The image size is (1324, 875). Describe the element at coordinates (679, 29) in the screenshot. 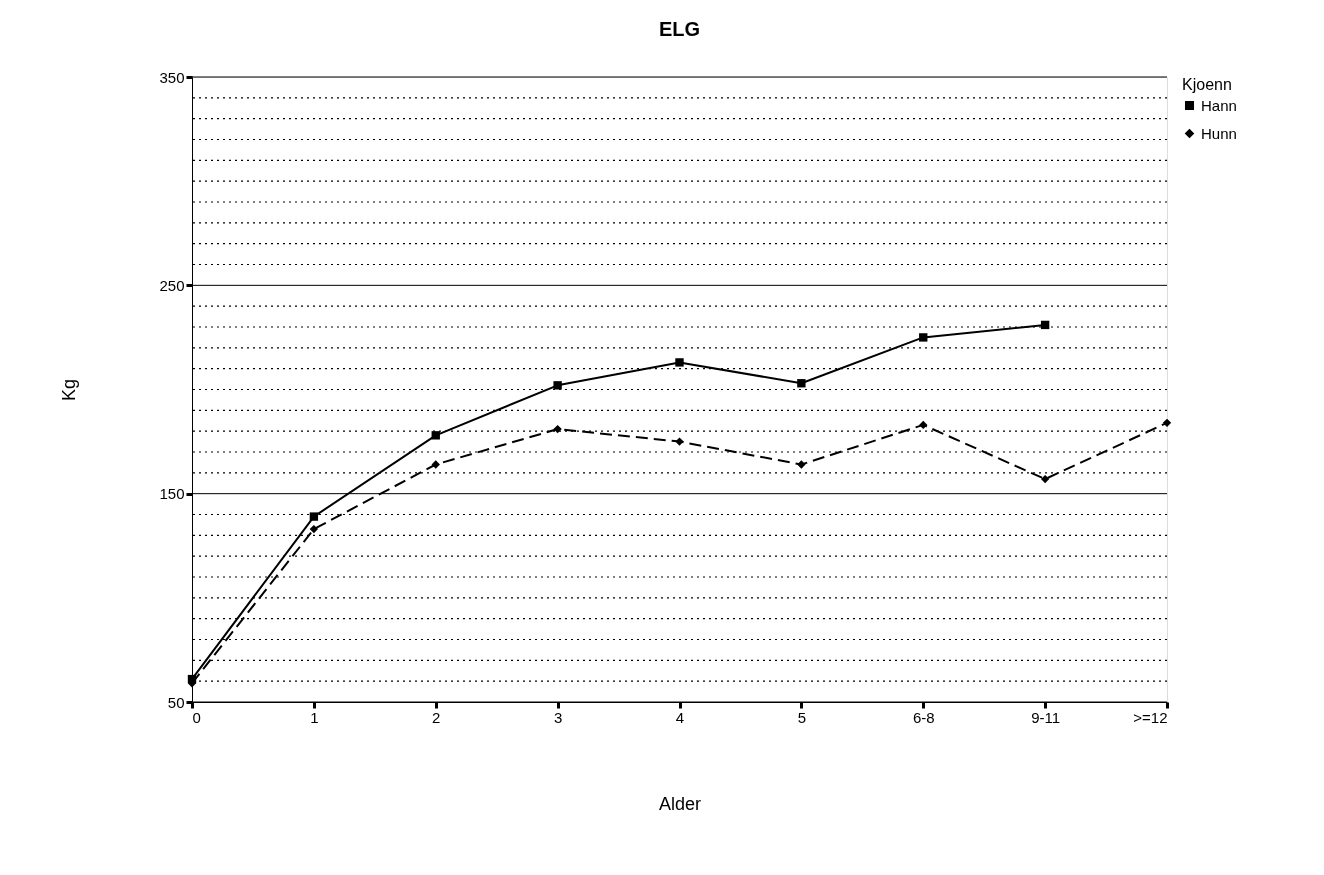

I see `chart-title: ELG` at that location.